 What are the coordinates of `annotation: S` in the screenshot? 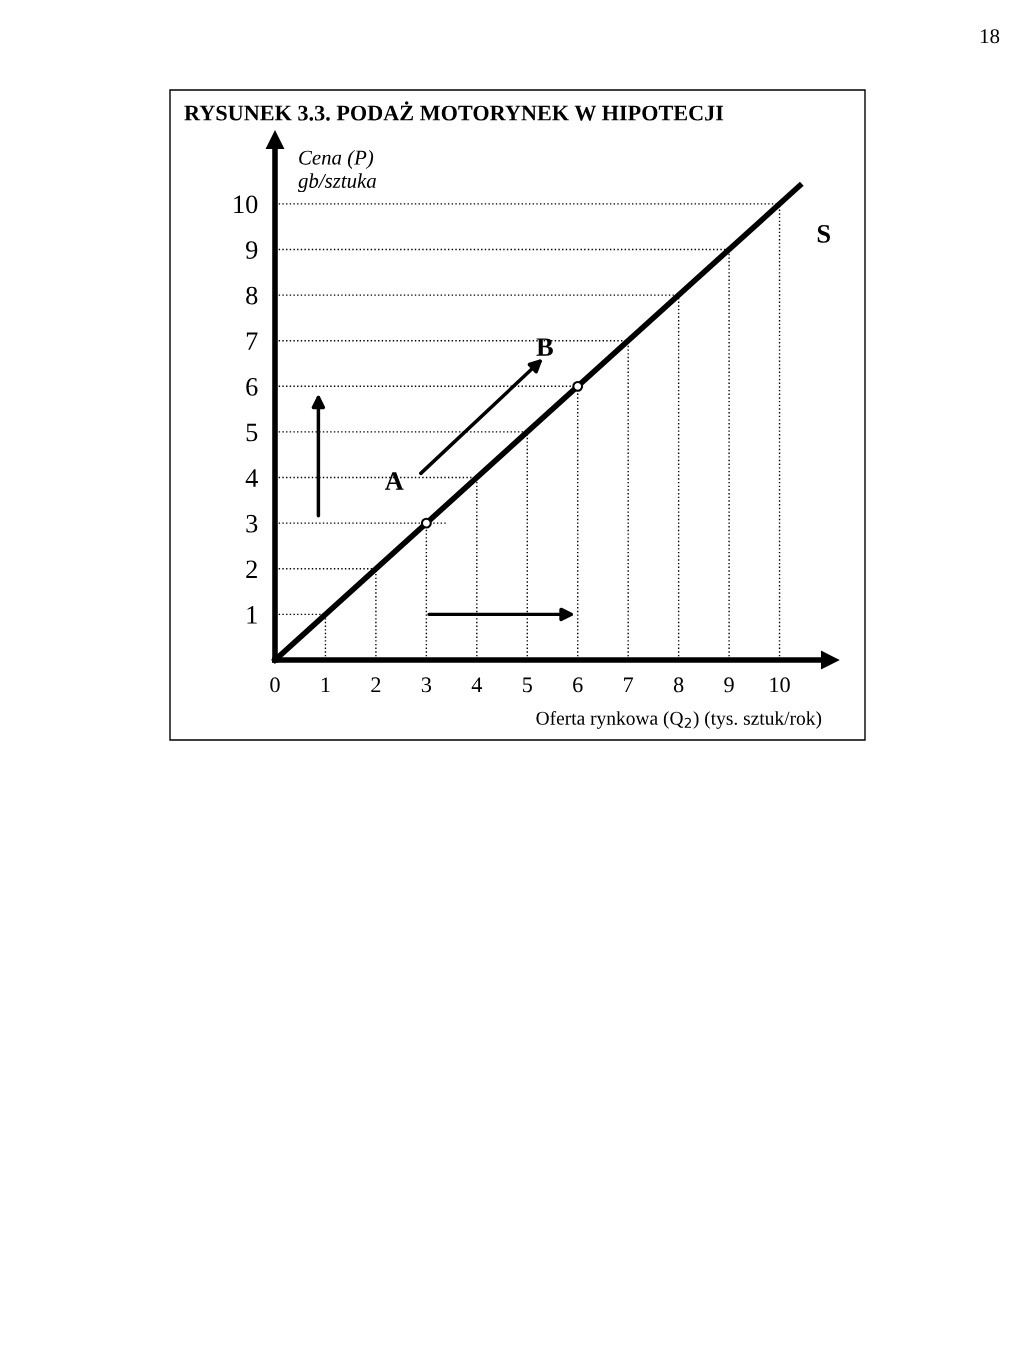 It's located at (823, 234).